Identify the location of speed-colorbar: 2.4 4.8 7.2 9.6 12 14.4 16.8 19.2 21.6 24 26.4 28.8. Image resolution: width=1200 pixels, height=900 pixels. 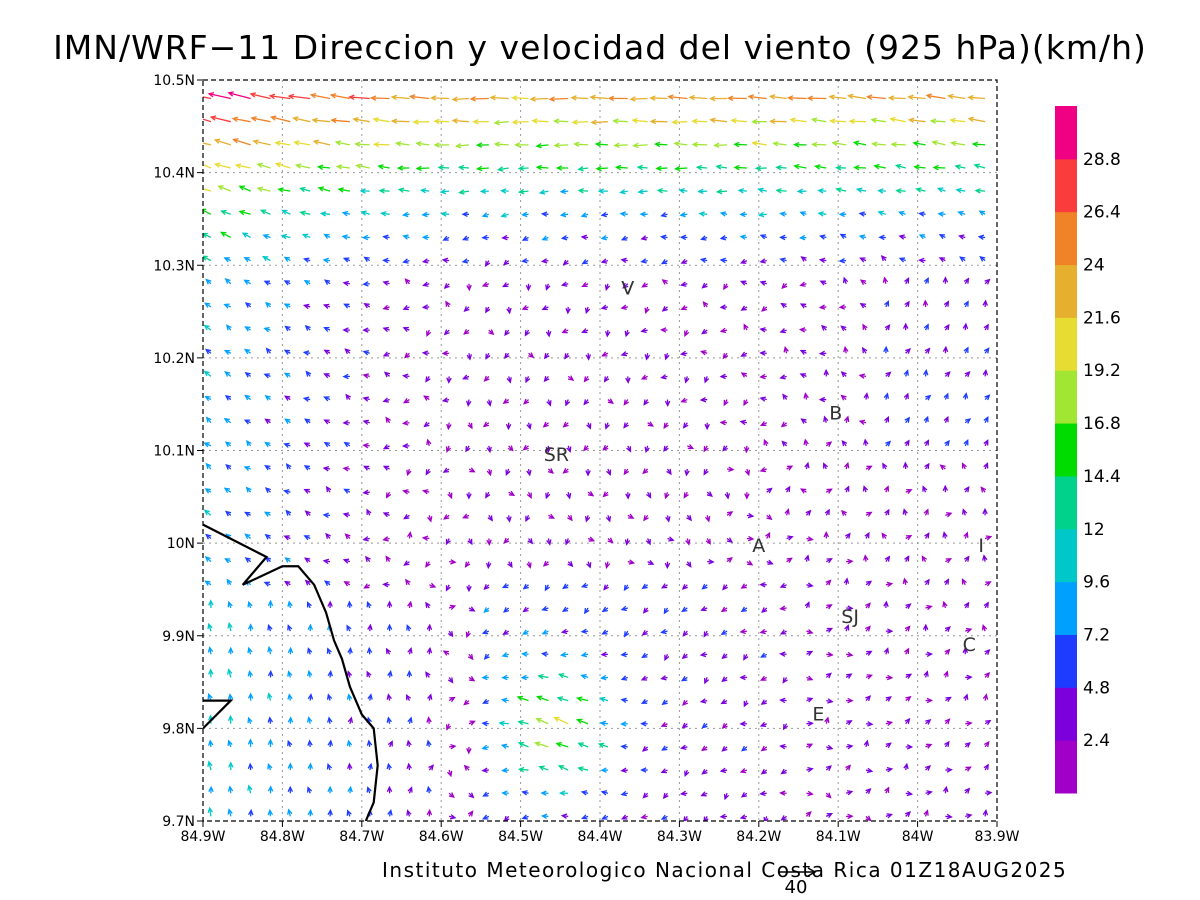
(1088, 450).